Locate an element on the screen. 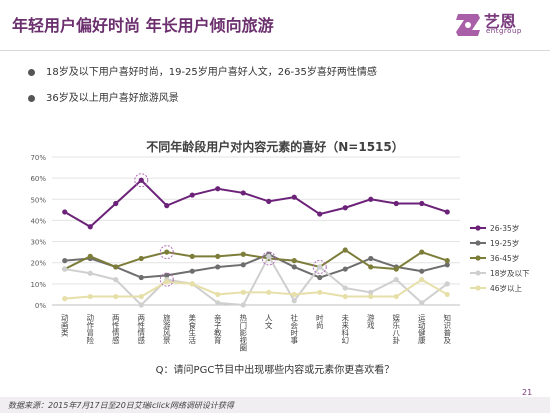 The image size is (550, 413). legend-label: 26-35岁 is located at coordinates (504, 228).